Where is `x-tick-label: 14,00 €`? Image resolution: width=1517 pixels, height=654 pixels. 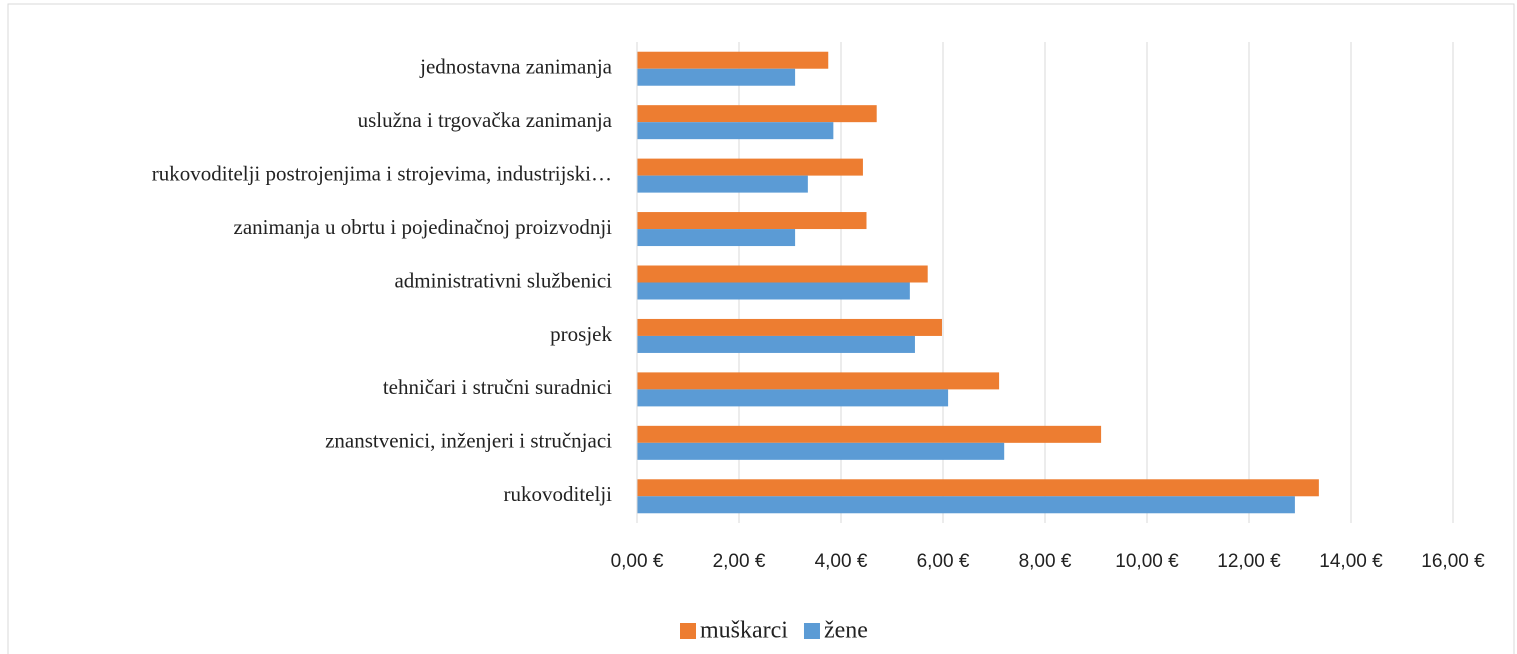
x-tick-label: 14,00 € is located at coordinates (1351, 561).